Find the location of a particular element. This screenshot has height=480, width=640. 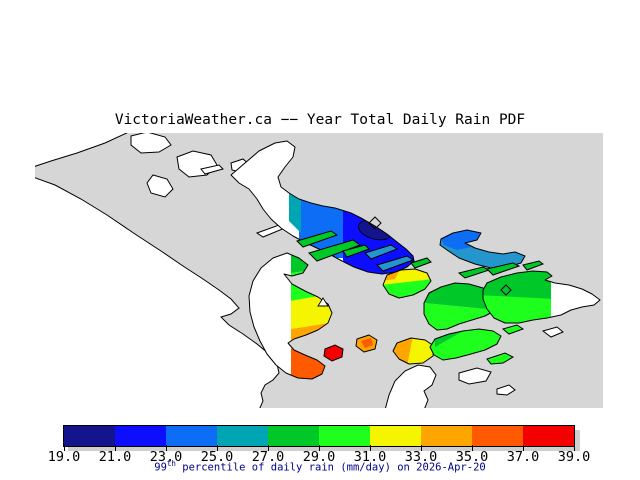

tick-mark-21.0 is located at coordinates (115, 448).